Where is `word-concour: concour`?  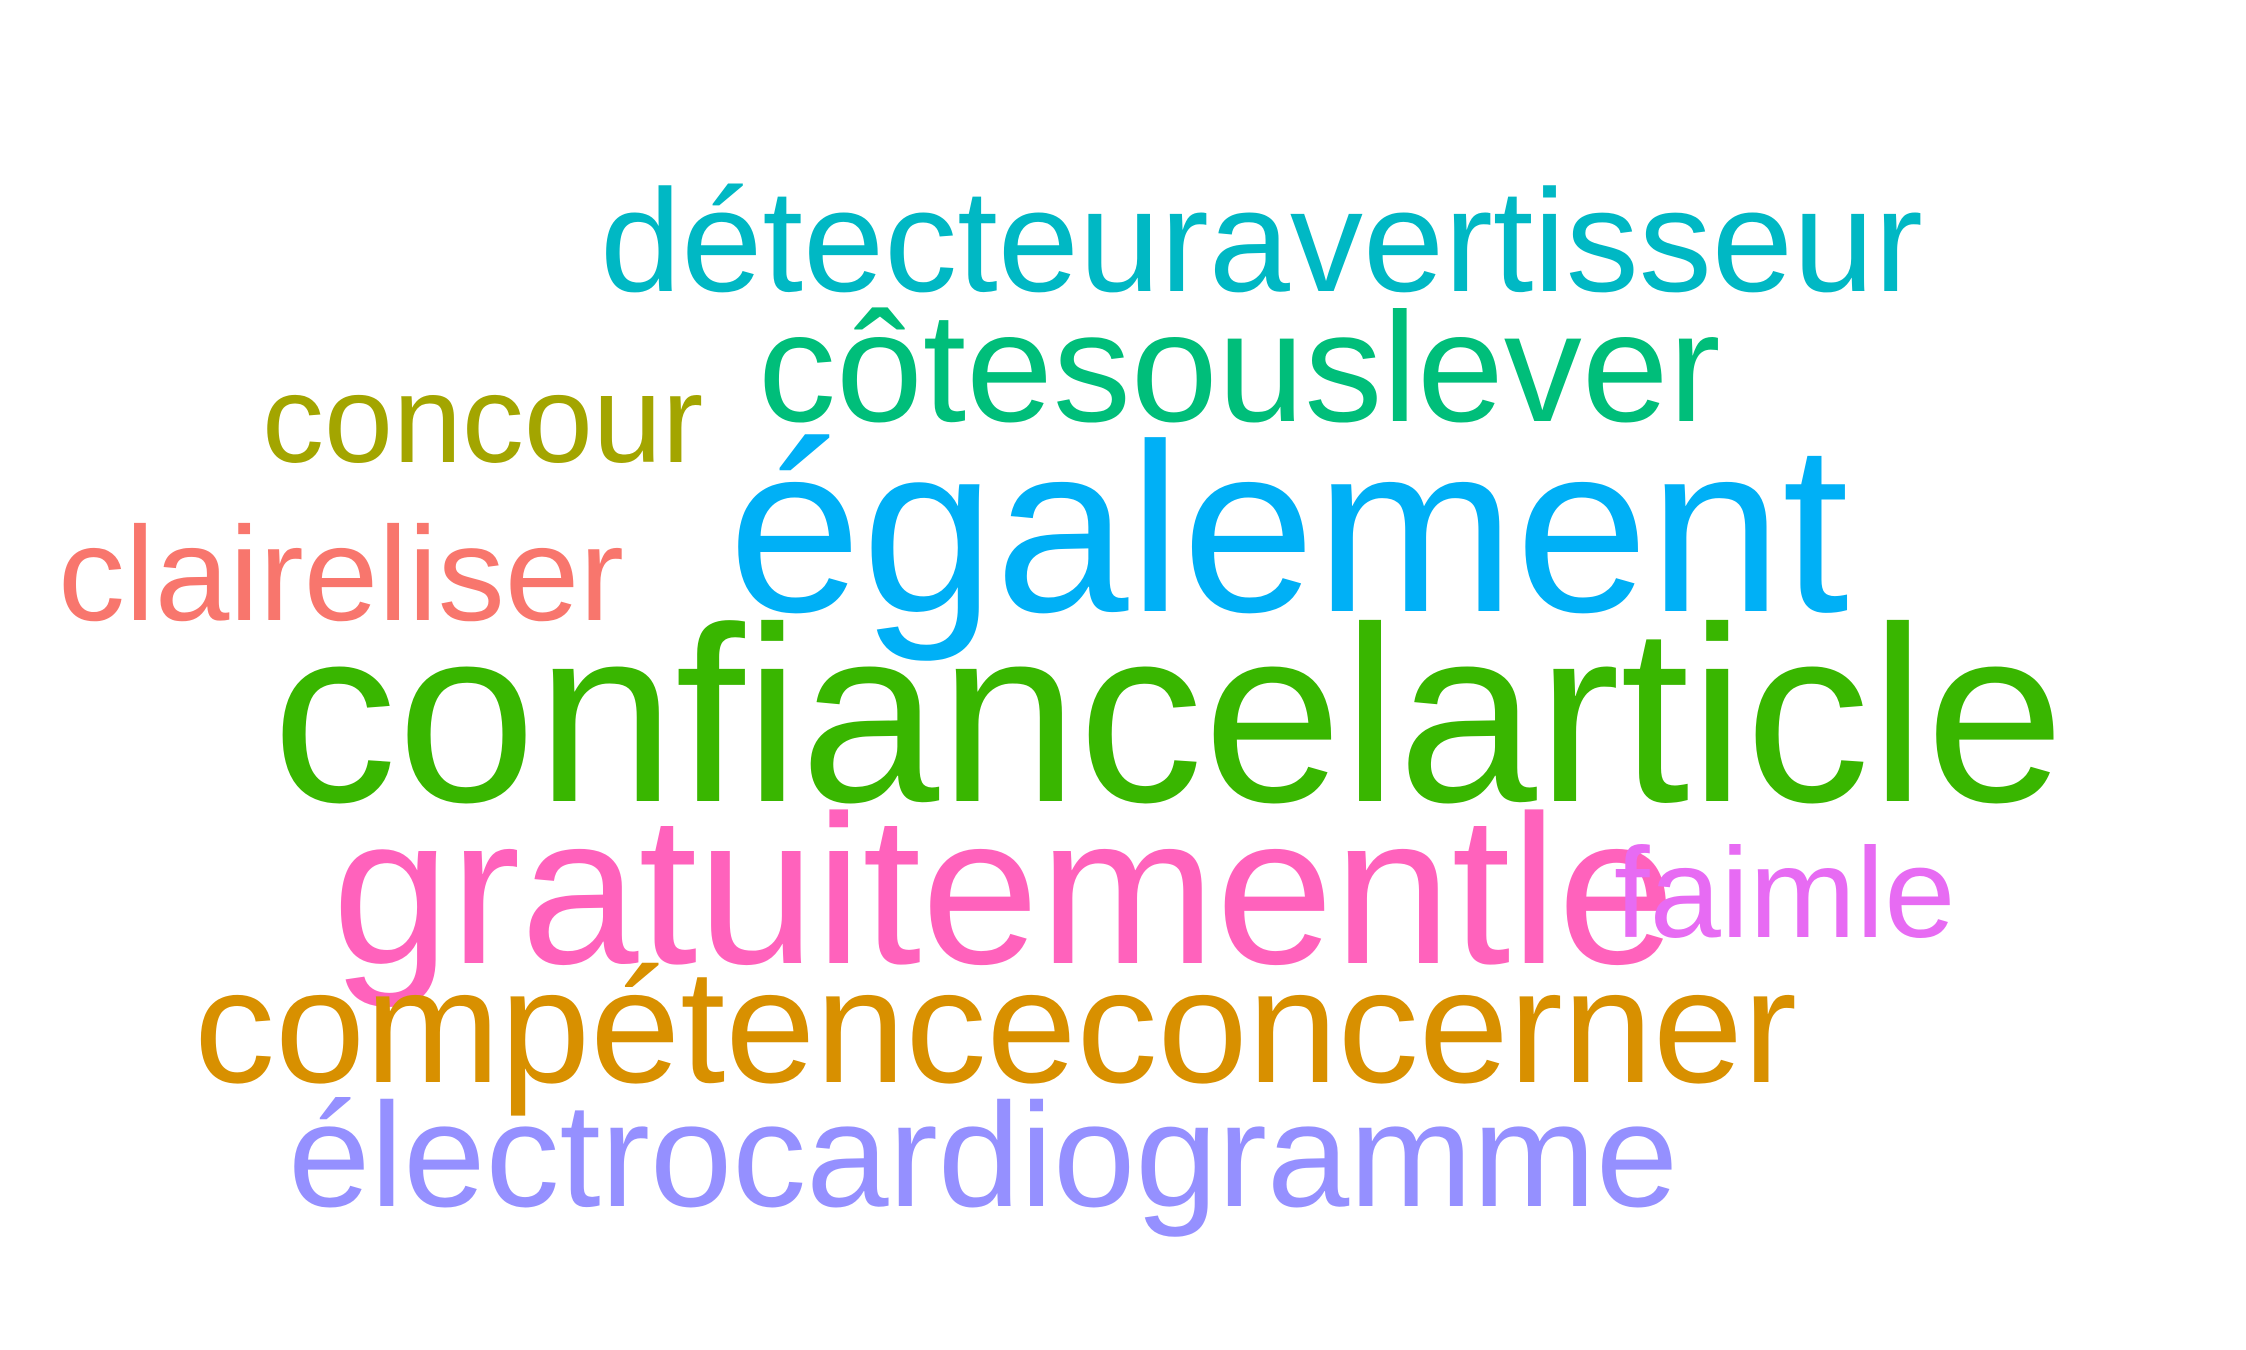
word-concour: concour is located at coordinates (483, 420).